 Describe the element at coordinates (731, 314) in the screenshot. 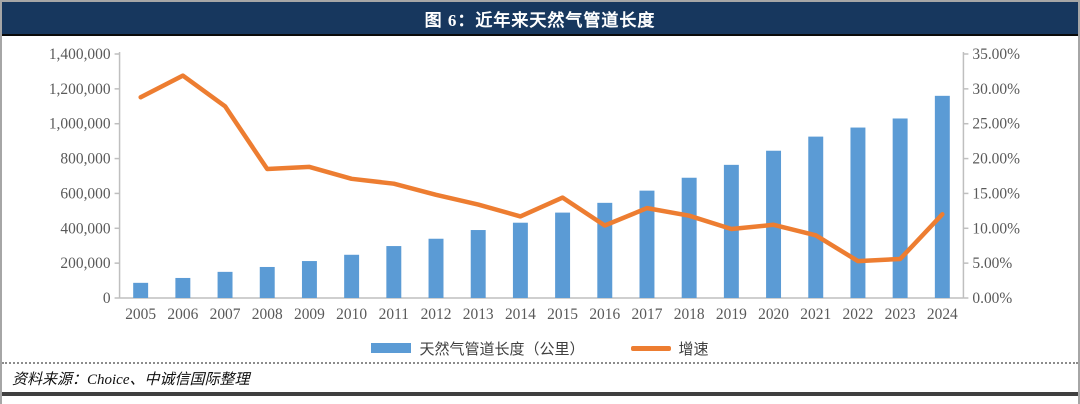

I see `svg-text: 2019` at that location.